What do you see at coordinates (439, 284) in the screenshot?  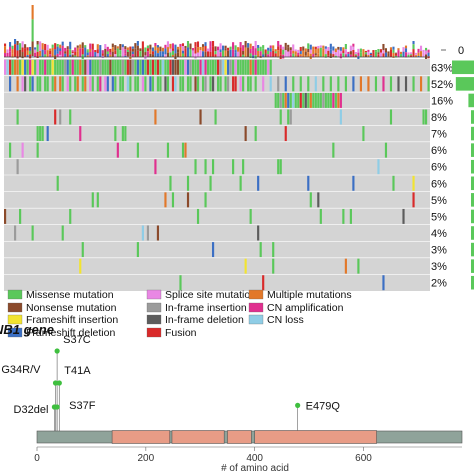 I see `row-percent: 2%` at bounding box center [439, 284].